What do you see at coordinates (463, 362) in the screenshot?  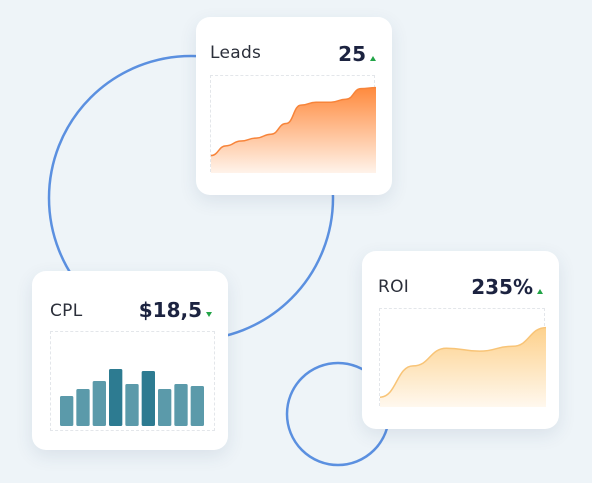 I see `roi-line` at bounding box center [463, 362].